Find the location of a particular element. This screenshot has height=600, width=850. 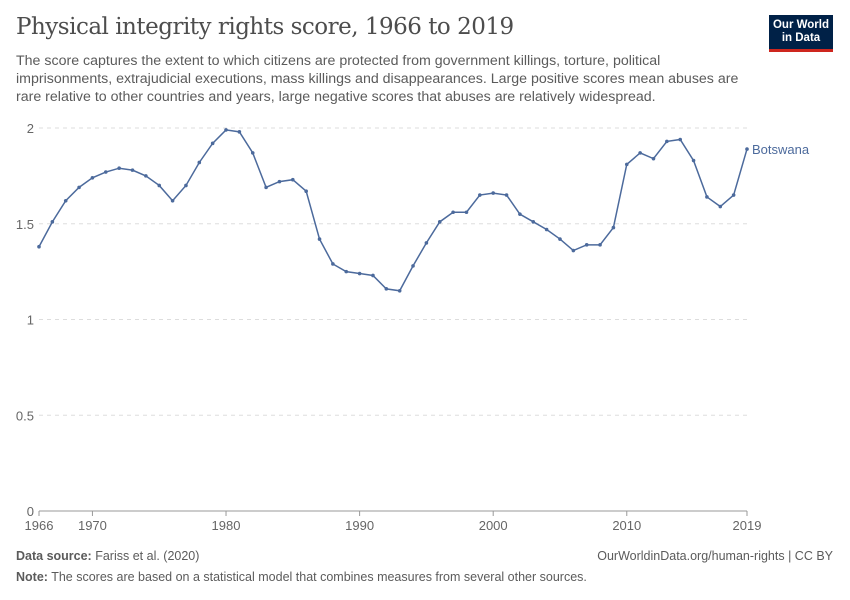

owid-logo: Our World in Data is located at coordinates (801, 33).